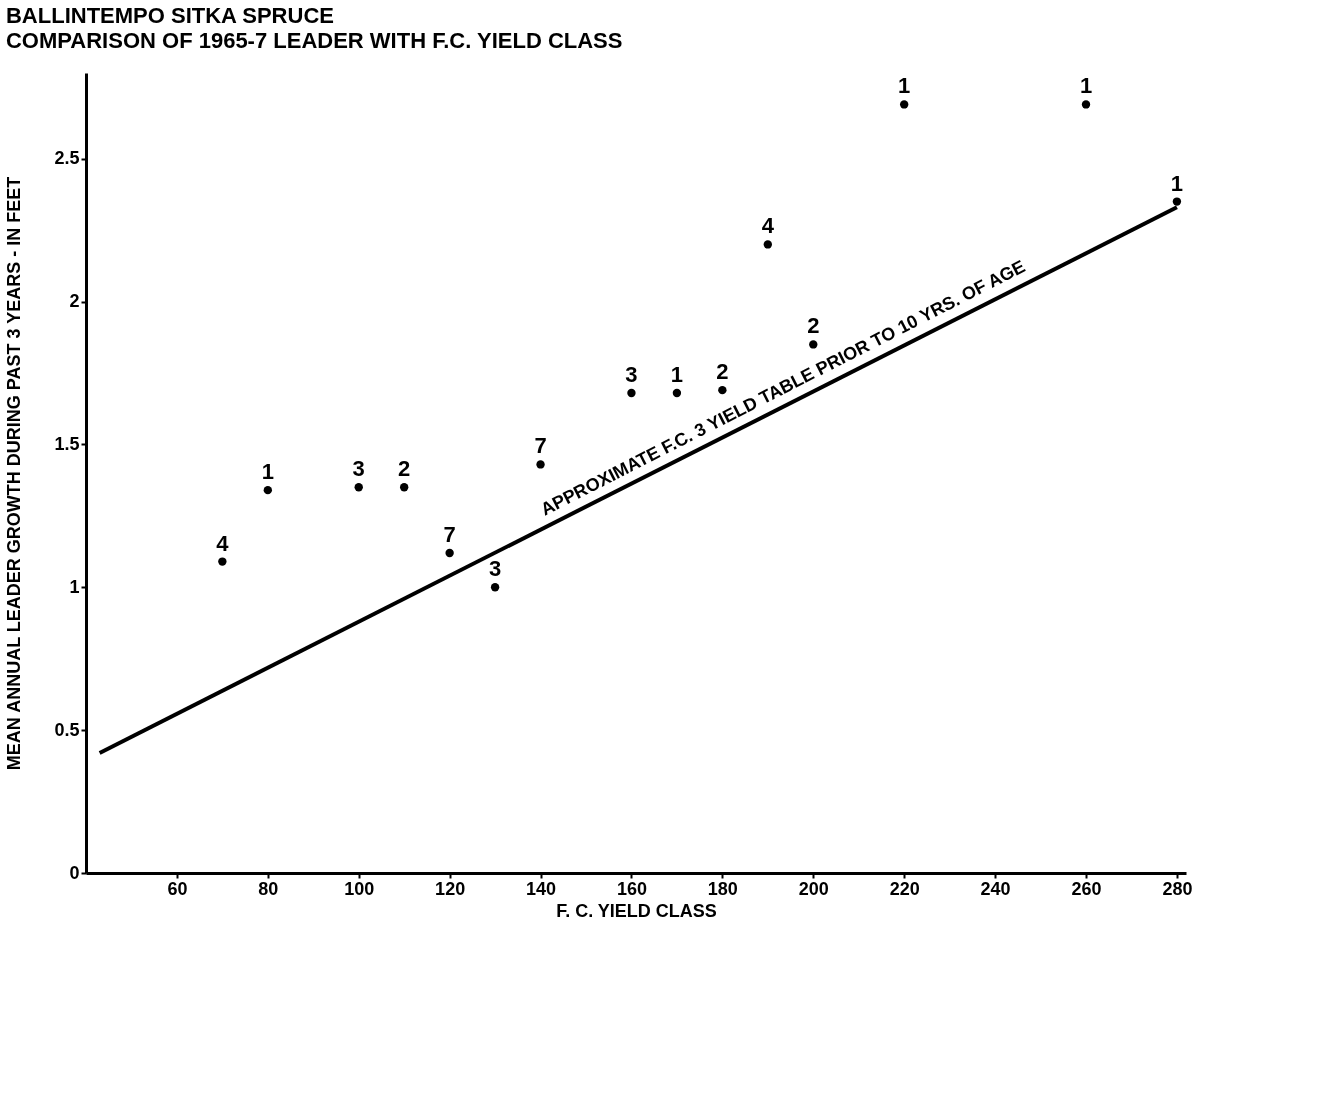 The image size is (1318, 1097). What do you see at coordinates (449, 534) in the screenshot?
I see `annotation: 7` at bounding box center [449, 534].